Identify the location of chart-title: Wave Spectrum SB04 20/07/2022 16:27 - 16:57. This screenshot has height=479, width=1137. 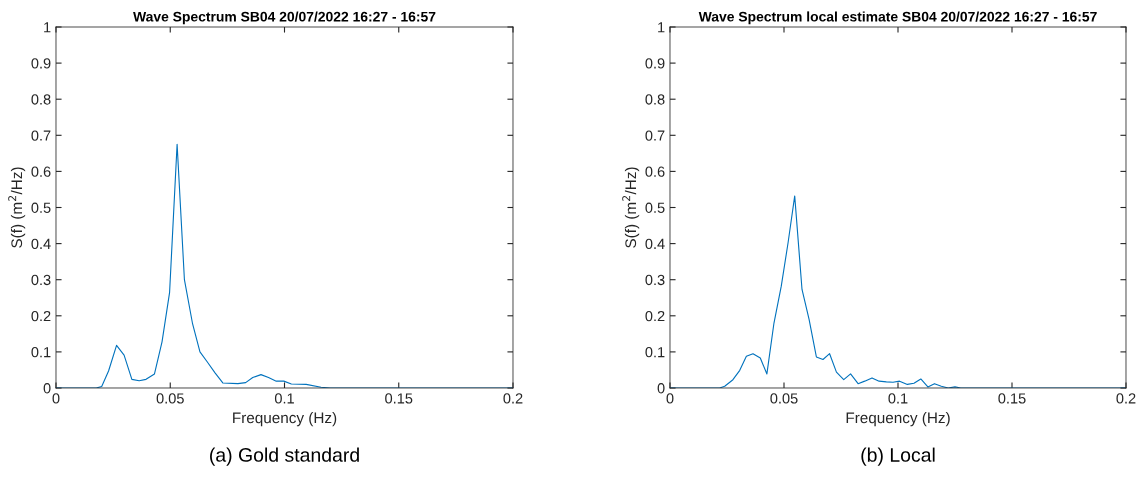
(284, 18).